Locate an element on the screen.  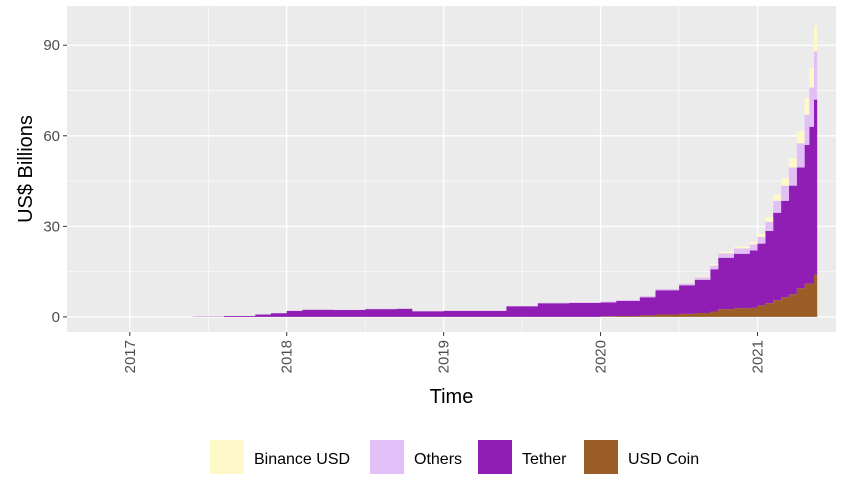
y-tick-label: 90 is located at coordinates (51, 45).